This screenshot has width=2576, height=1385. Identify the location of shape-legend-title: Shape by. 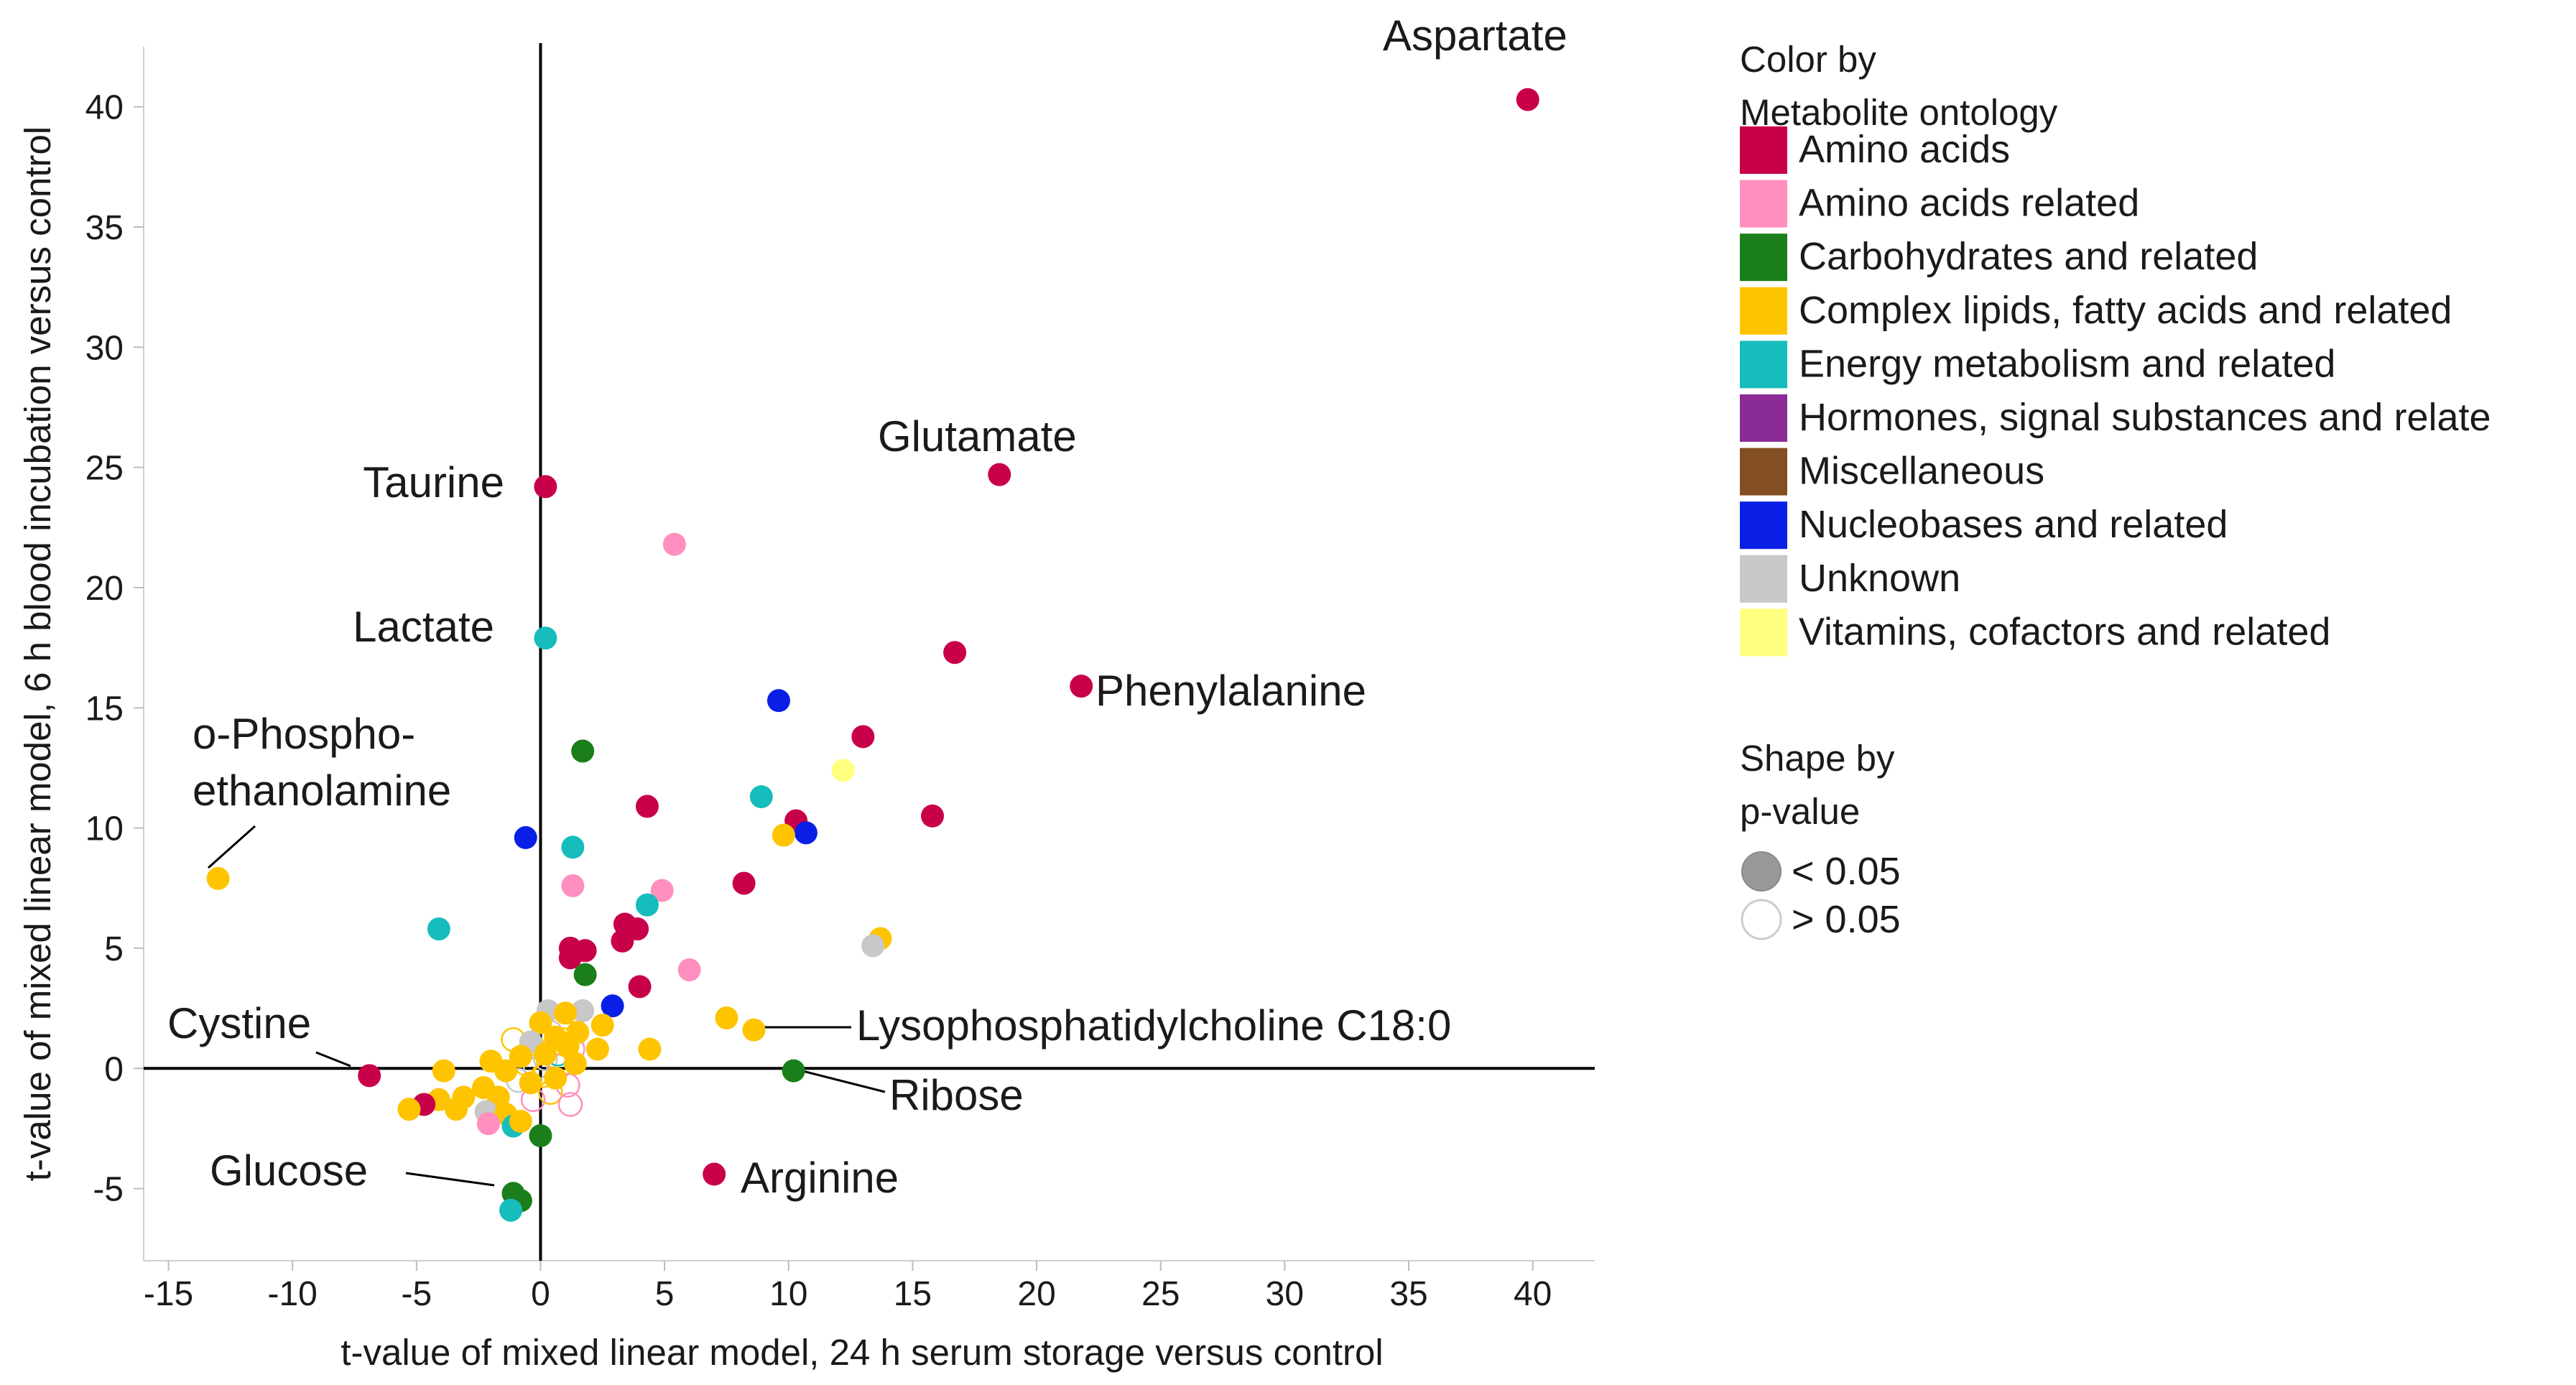
(1817, 758).